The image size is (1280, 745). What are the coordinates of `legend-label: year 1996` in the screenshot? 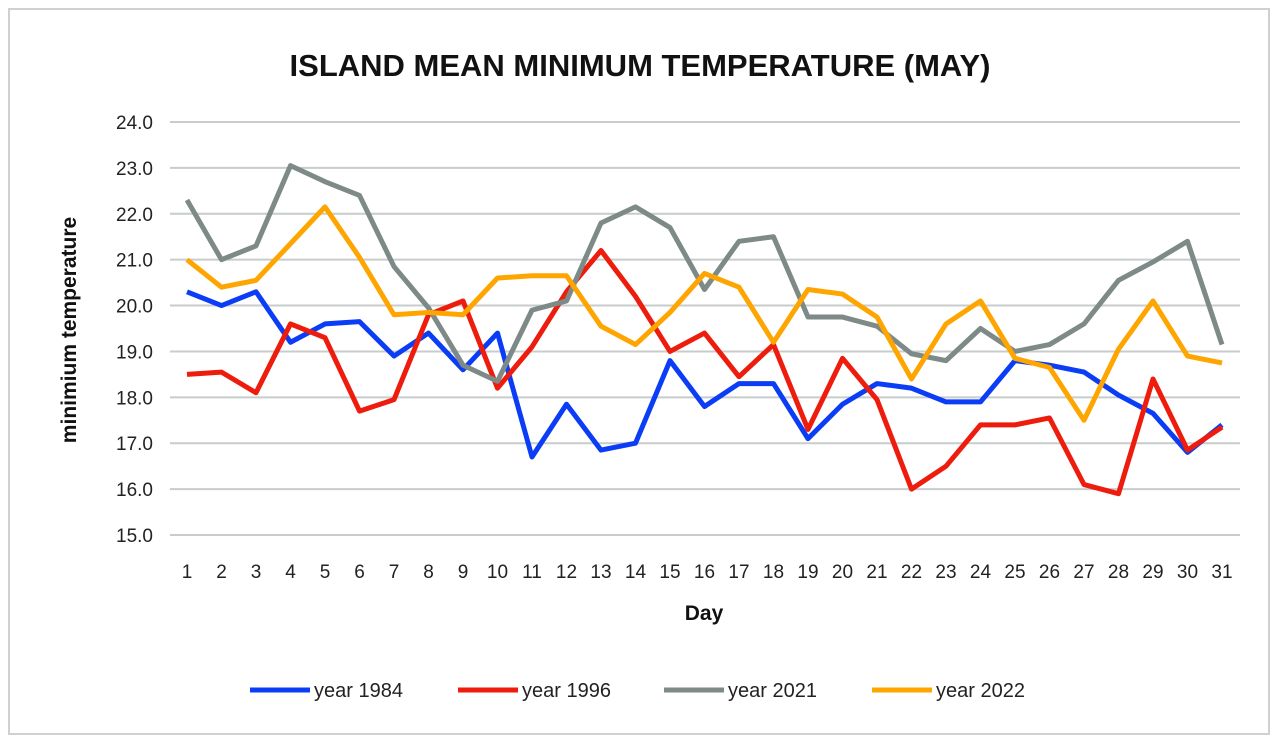 It's located at (566, 691).